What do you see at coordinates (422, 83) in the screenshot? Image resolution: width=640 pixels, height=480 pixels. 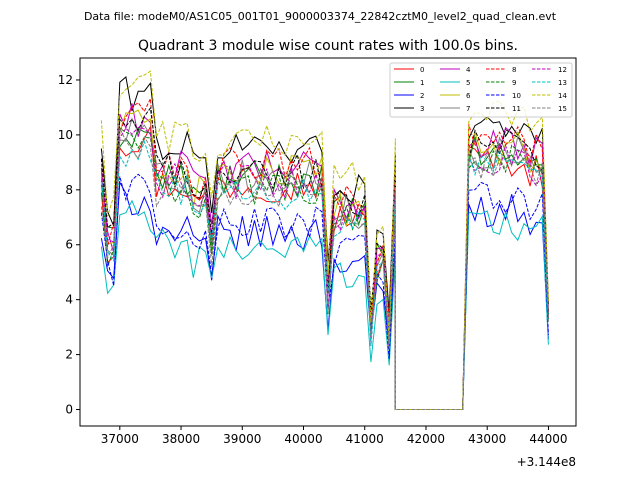 I see `legend-label: 1` at bounding box center [422, 83].